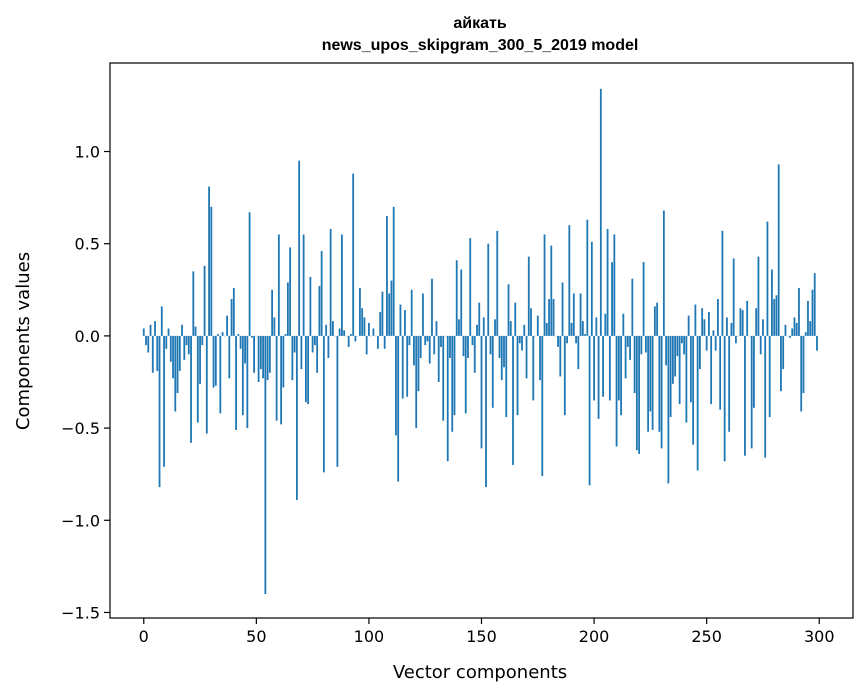 The height and width of the screenshot is (696, 867). Describe the element at coordinates (594, 636) in the screenshot. I see `x-tick-label: 200` at that location.